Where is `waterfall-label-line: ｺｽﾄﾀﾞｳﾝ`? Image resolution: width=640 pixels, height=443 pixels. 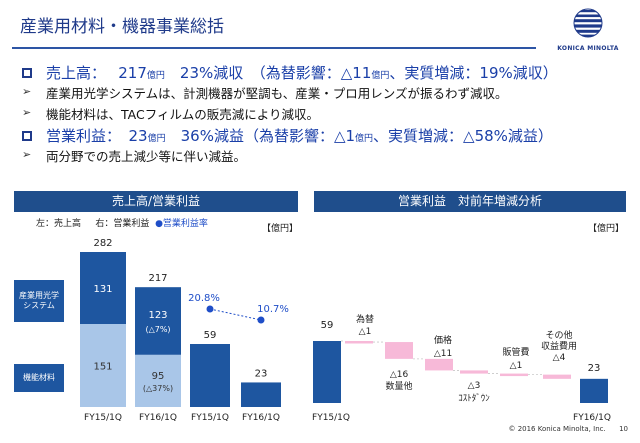 waterfall-label-line: ｺｽﾄﾀﾞｳﾝ is located at coordinates (474, 398).